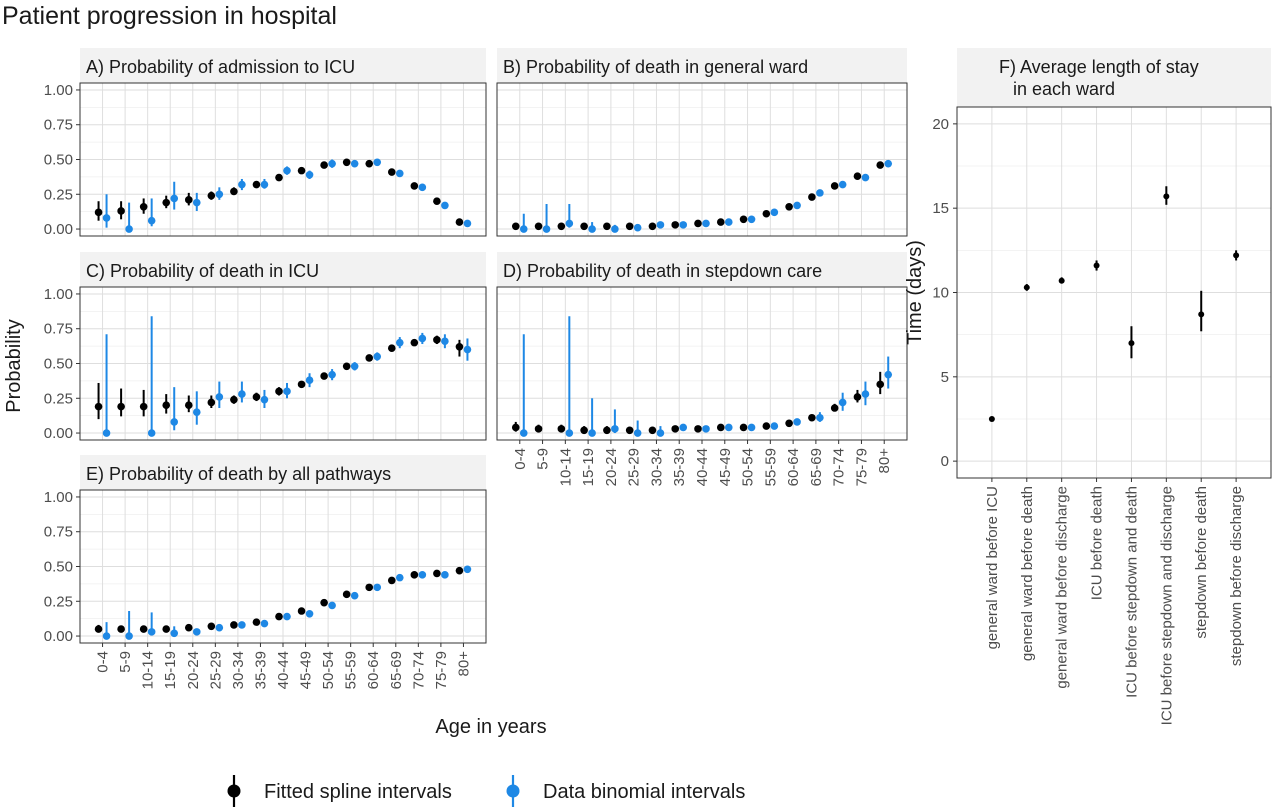 The height and width of the screenshot is (809, 1280). I want to click on panel-title: F) Average length of stay in each ward, so click(1099, 78).